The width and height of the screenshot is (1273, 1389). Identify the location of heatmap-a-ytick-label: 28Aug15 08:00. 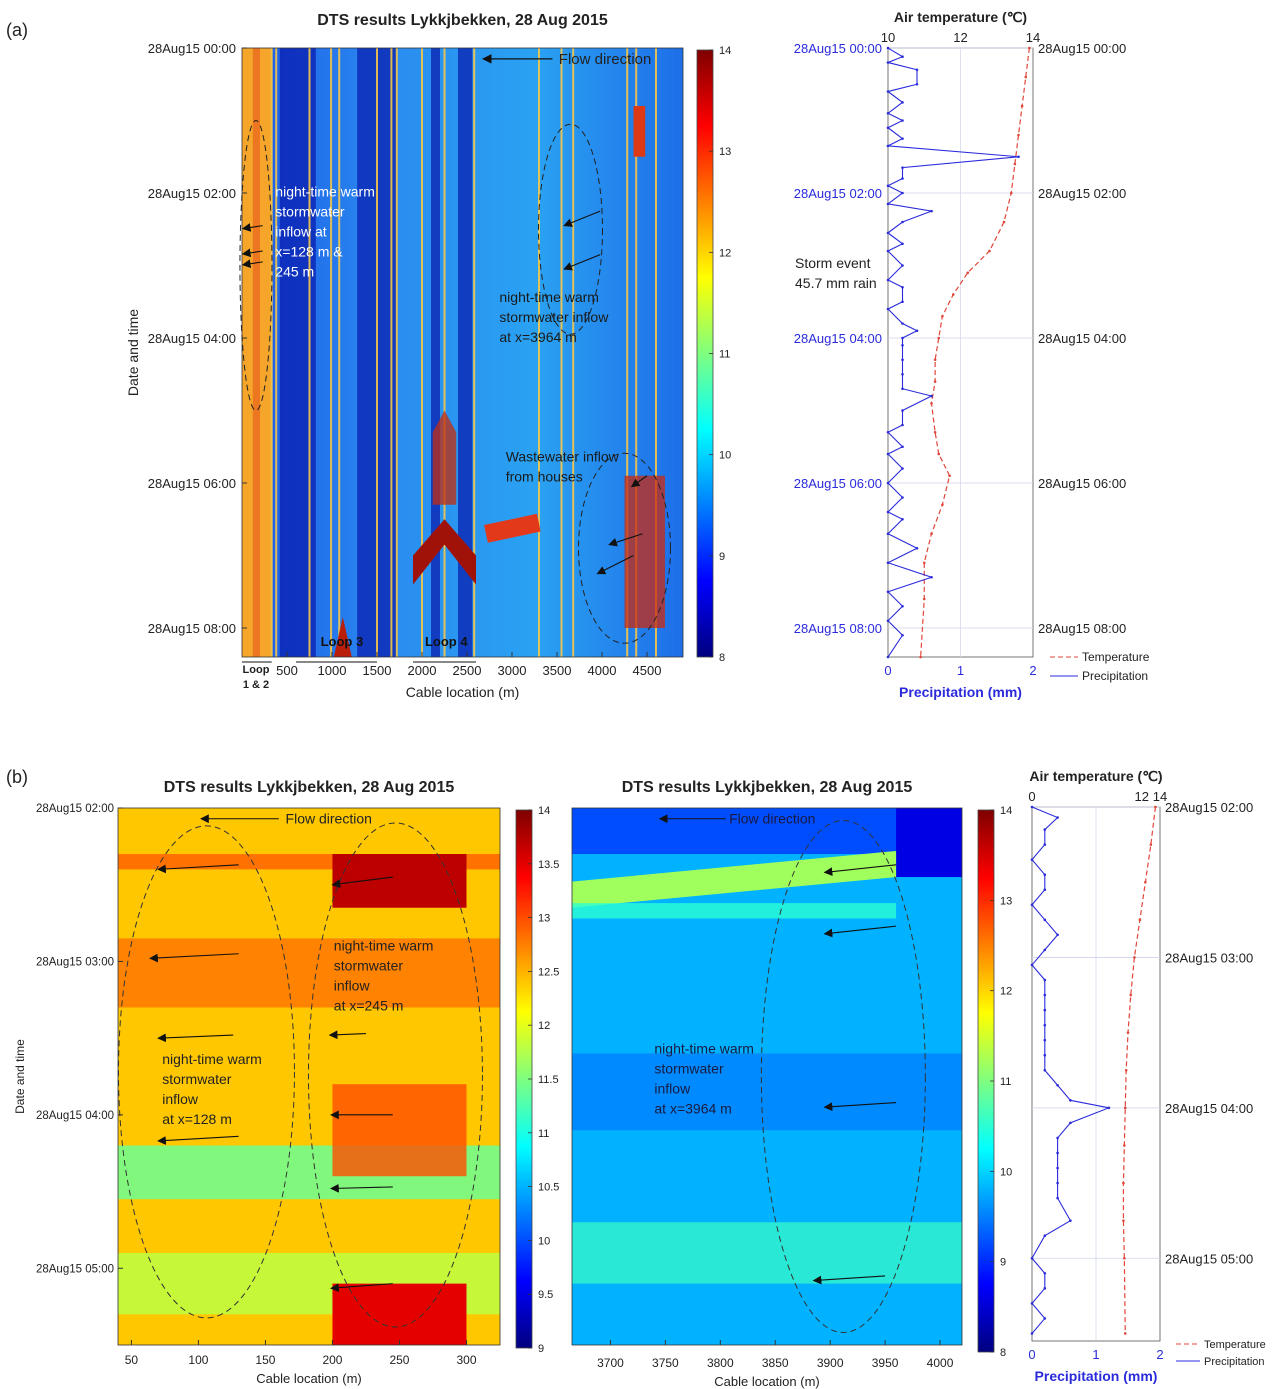
(192, 628).